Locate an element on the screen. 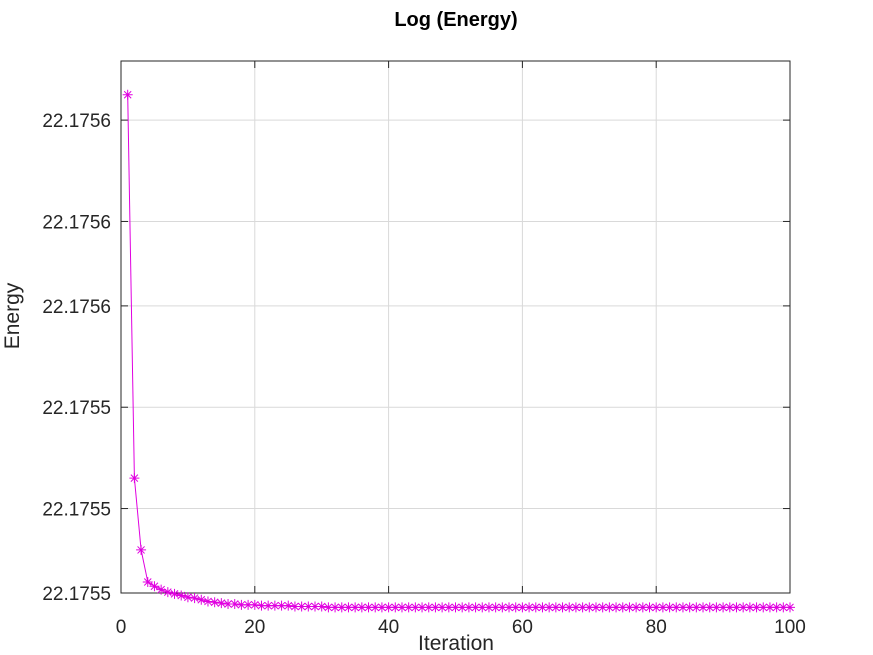 The width and height of the screenshot is (873, 655). x-tick-label: 20 is located at coordinates (254, 627).